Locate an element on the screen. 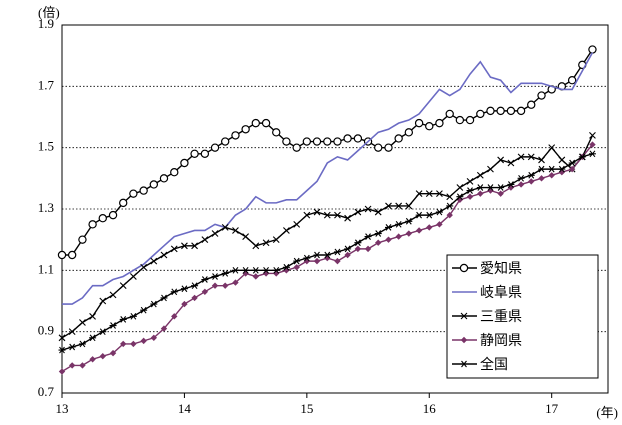  y-tick-label: 1.1 is located at coordinates (46, 268).